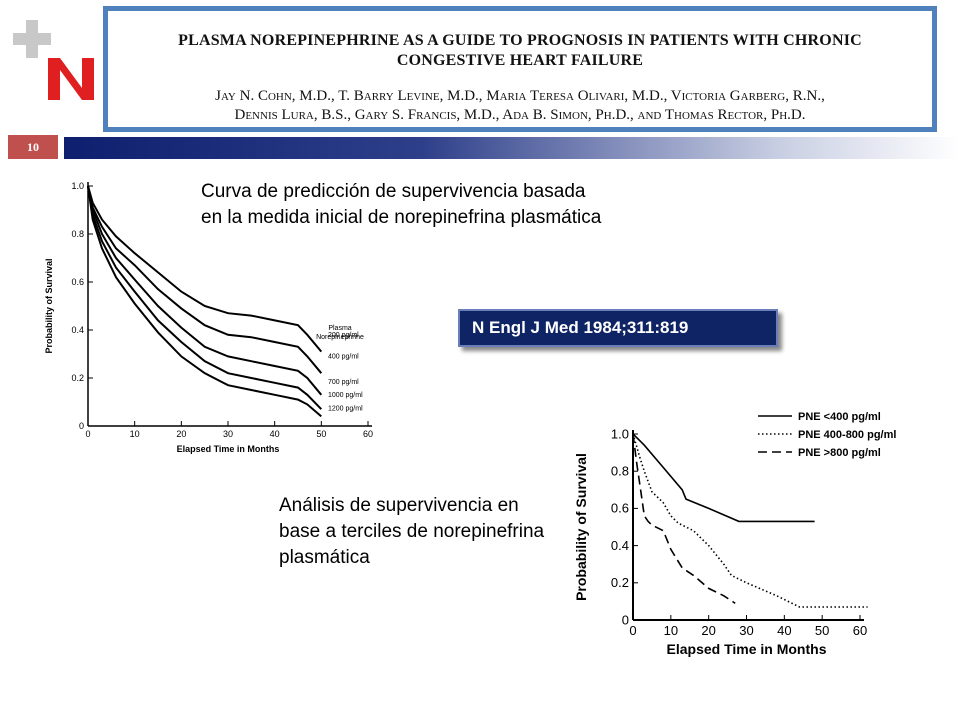 The width and height of the screenshot is (960, 720). What do you see at coordinates (55, 63) in the screenshot?
I see `plus-n-logo-icon` at bounding box center [55, 63].